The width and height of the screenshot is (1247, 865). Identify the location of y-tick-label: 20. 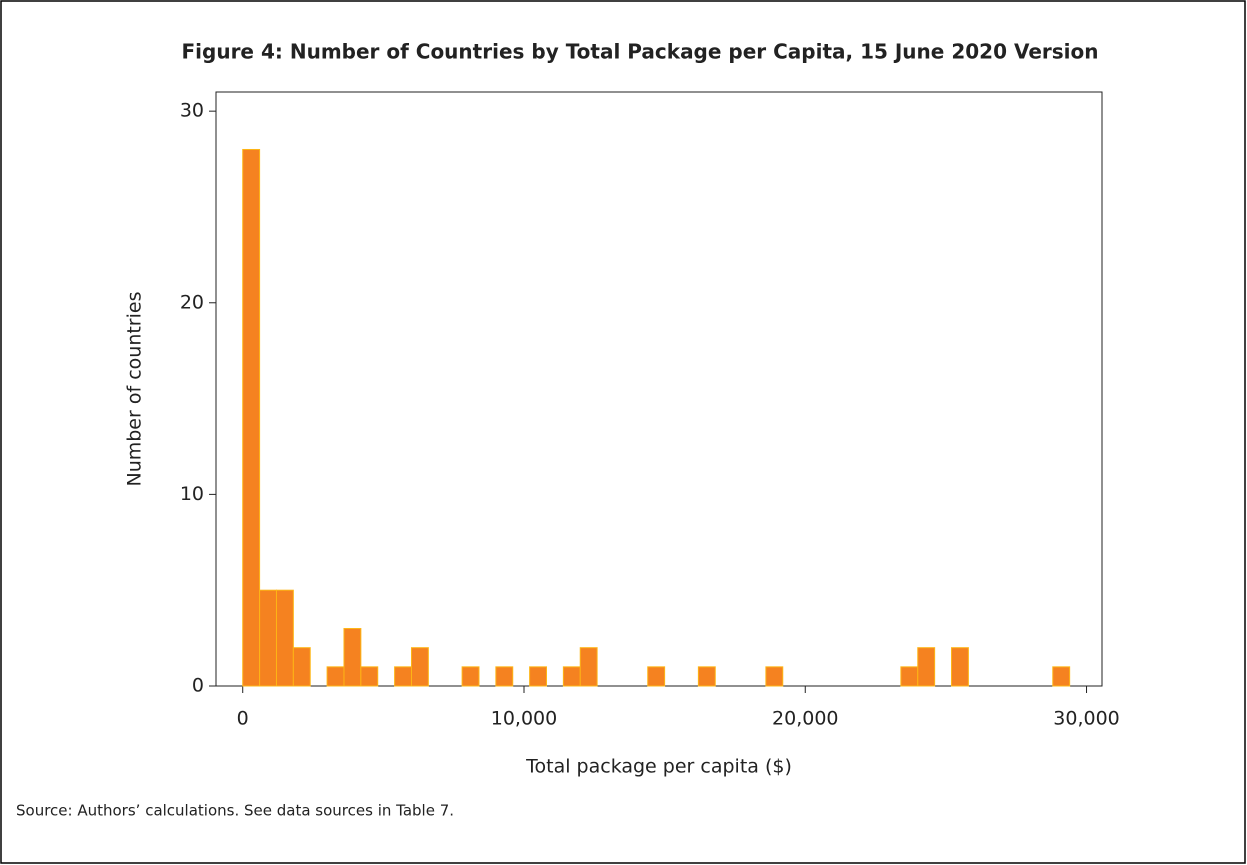
(192, 302).